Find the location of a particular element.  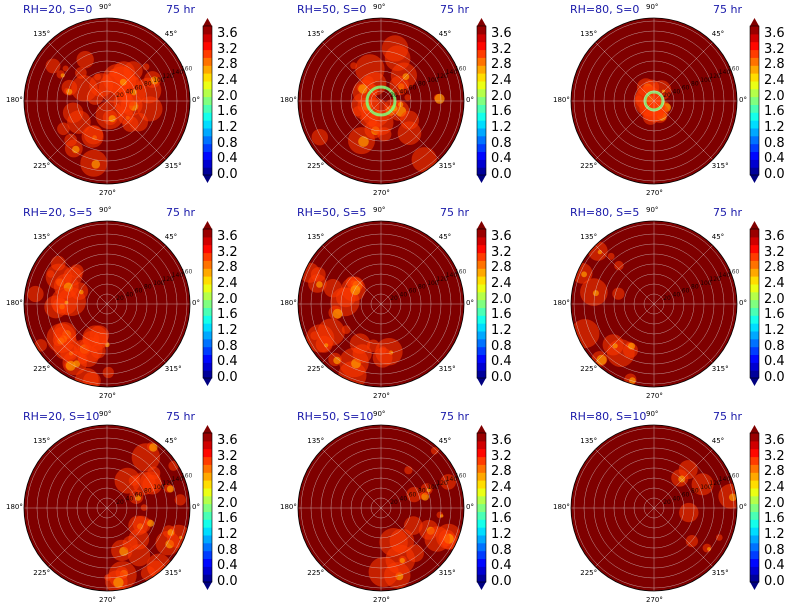

angular-tick-label: 0° is located at coordinates (743, 100).